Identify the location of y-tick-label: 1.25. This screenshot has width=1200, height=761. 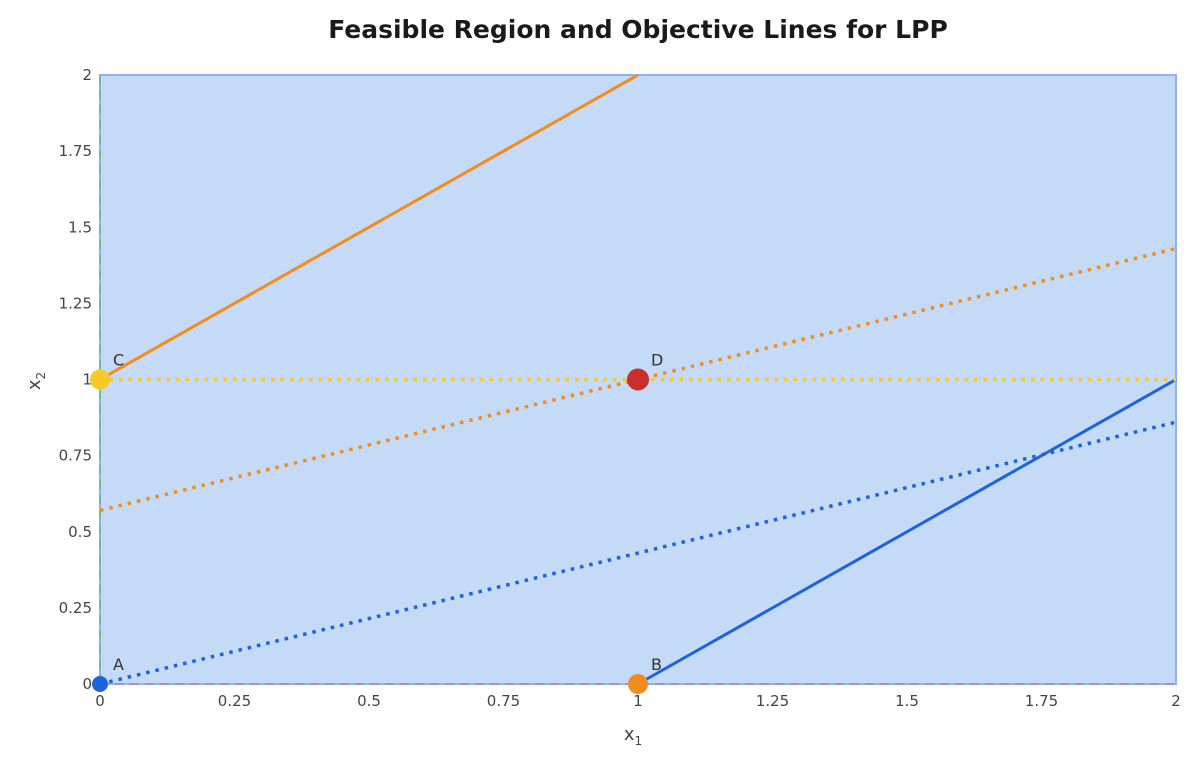
(75, 303).